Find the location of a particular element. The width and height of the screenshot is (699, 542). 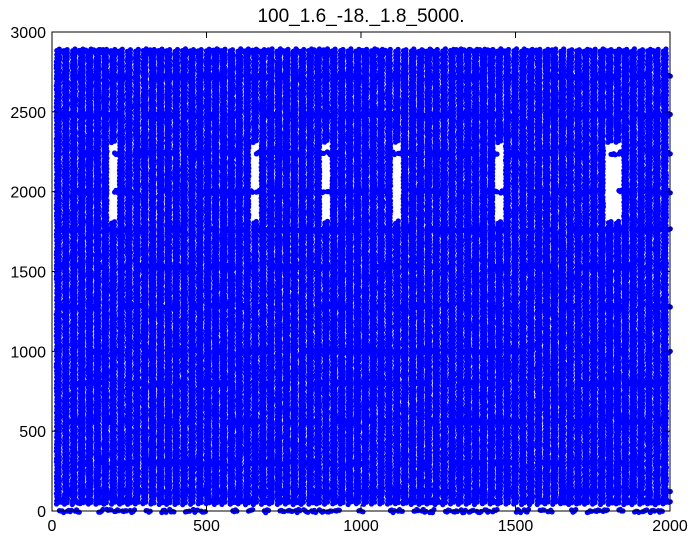

chart-title: 100_1.6_-18._1.8_5000. is located at coordinates (360, 16).